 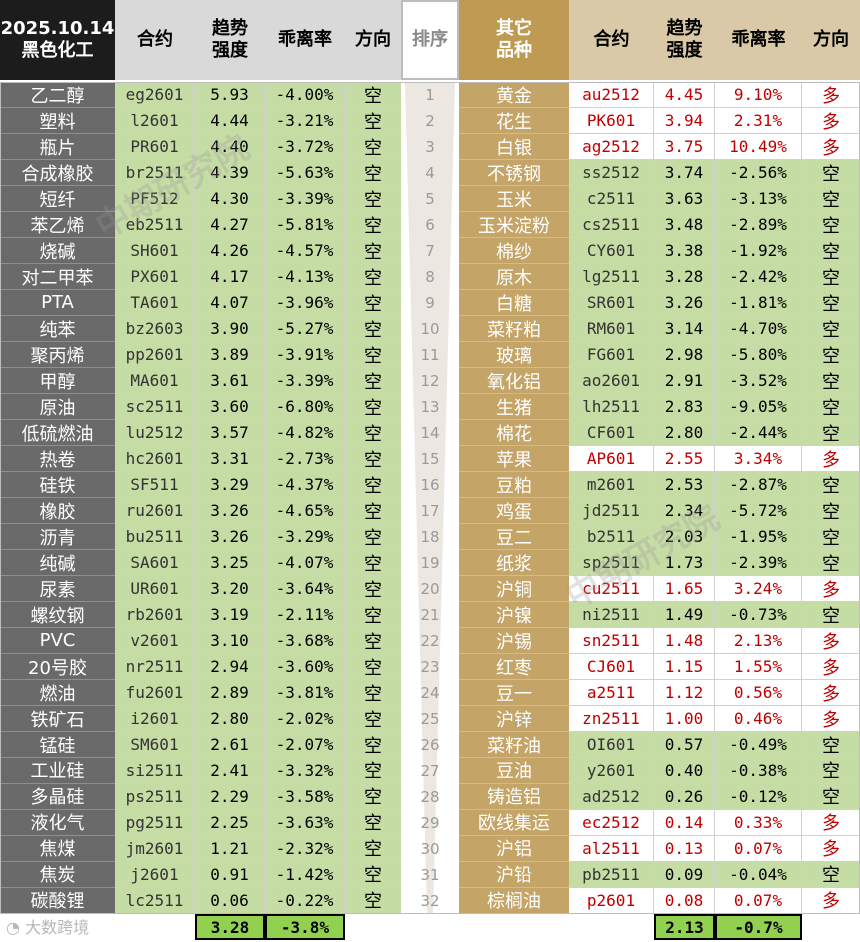 I want to click on right-deviation-cell: 2.31%, so click(x=758, y=121).